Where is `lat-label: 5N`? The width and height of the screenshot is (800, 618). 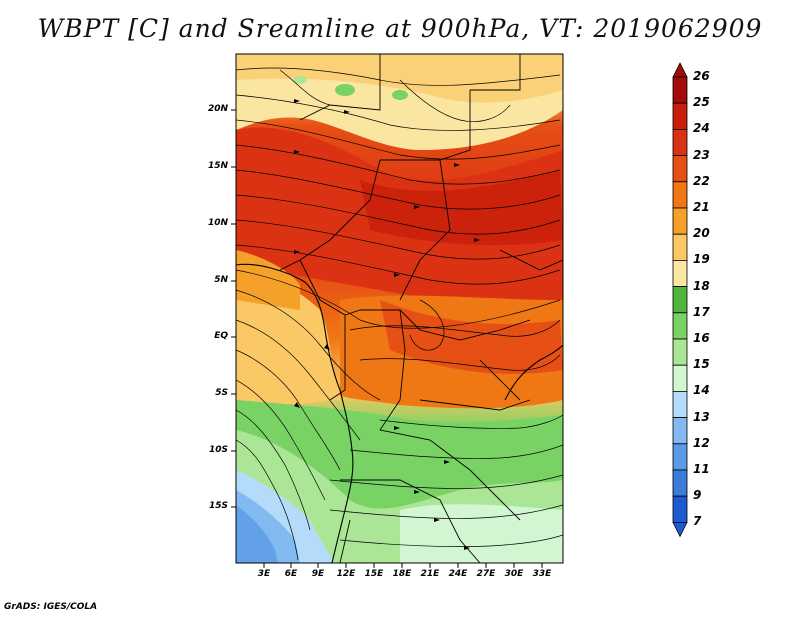 lat-label: 5N is located at coordinates (221, 280).